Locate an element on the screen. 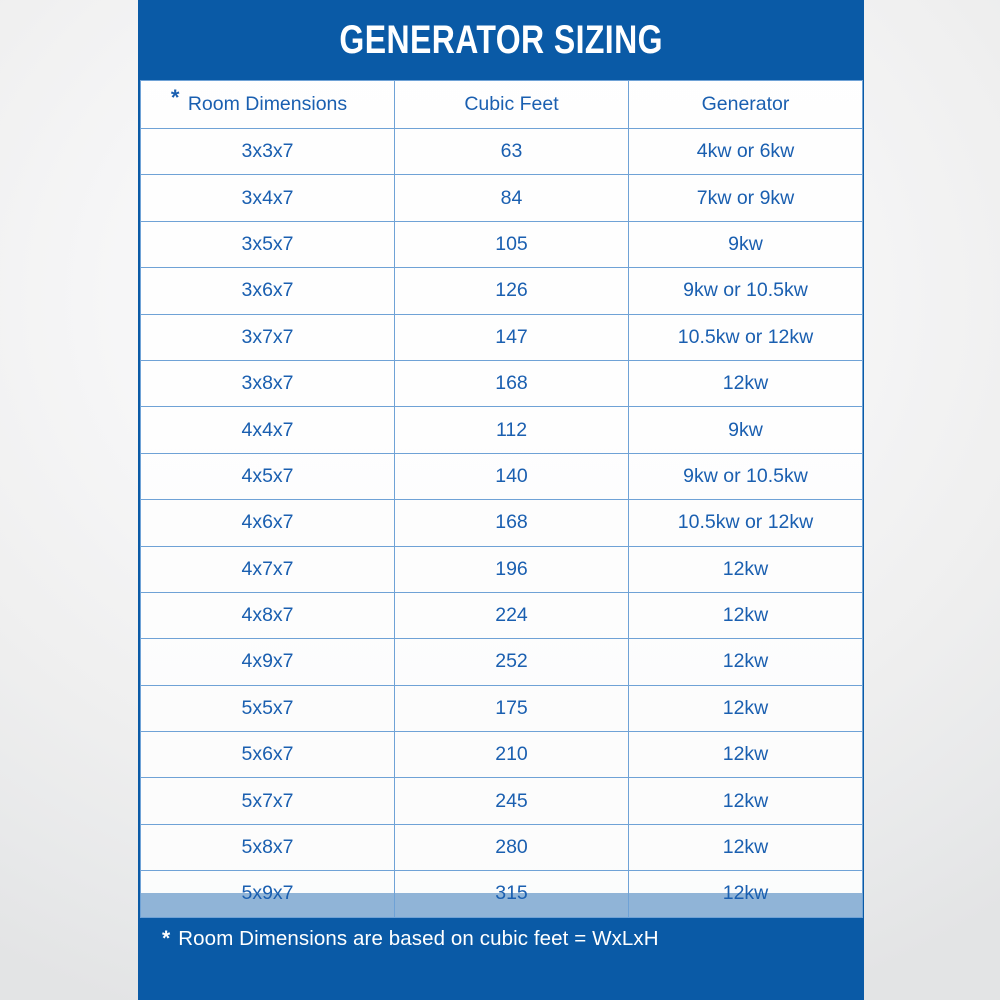 The height and width of the screenshot is (1000, 1000). cell-dimensions: 4x7x7 is located at coordinates (267, 569).